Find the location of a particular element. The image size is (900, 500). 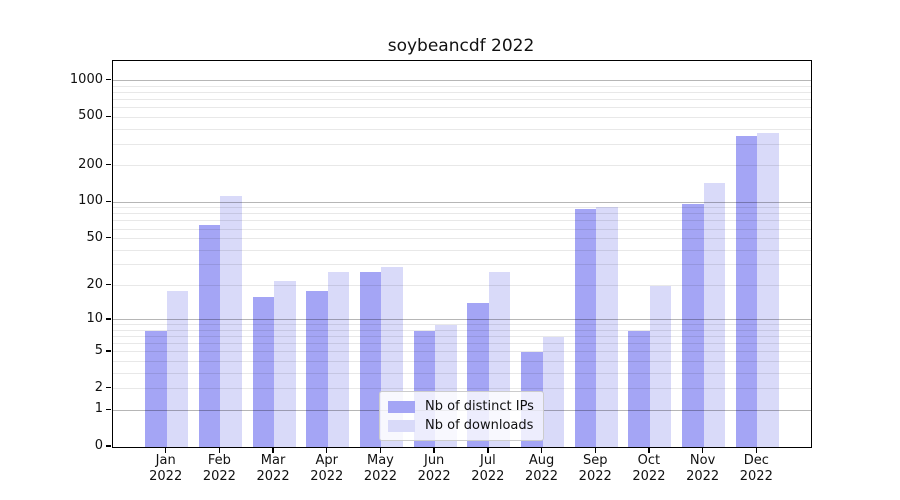

x-tick-month: Dec is located at coordinates (756, 460).